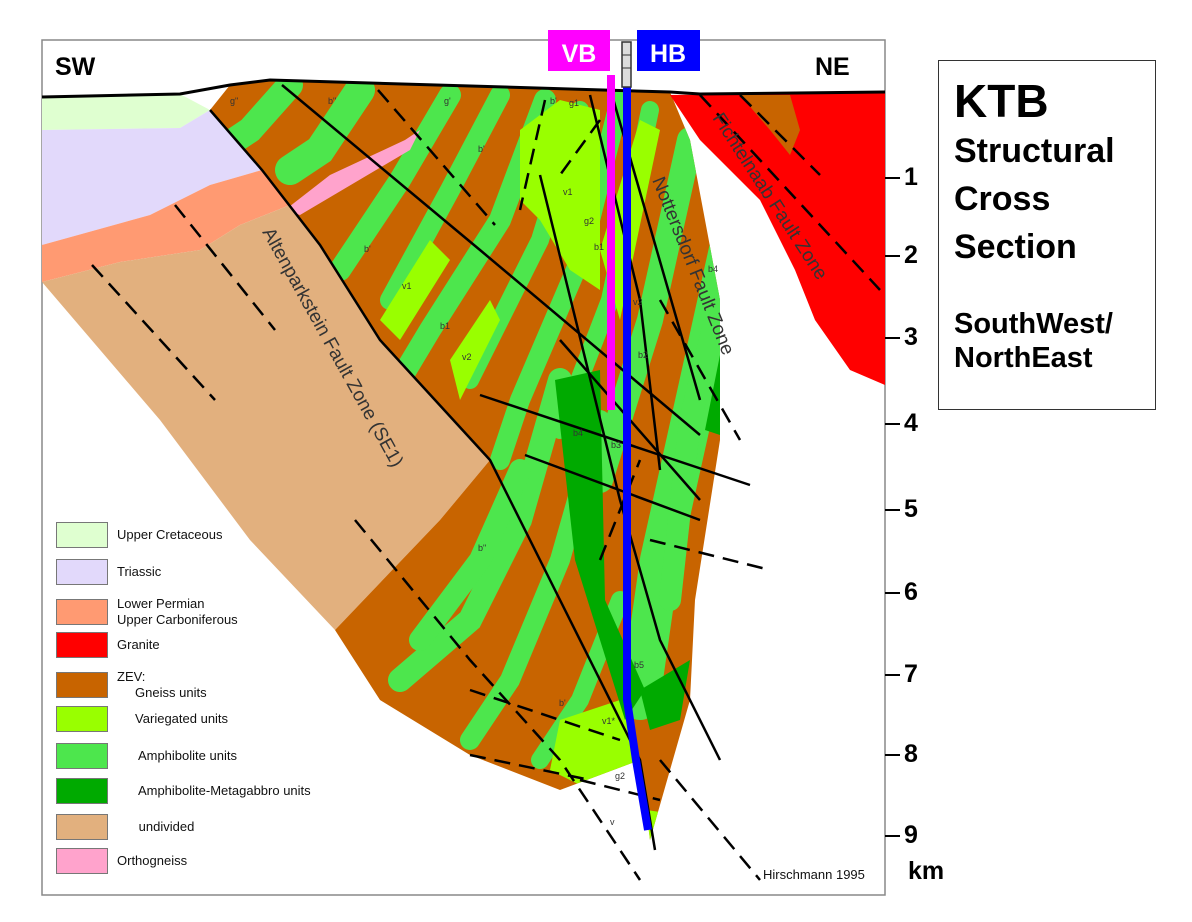 This screenshot has width=1192, height=922. I want to click on drill-rig-icon, so click(626, 64).